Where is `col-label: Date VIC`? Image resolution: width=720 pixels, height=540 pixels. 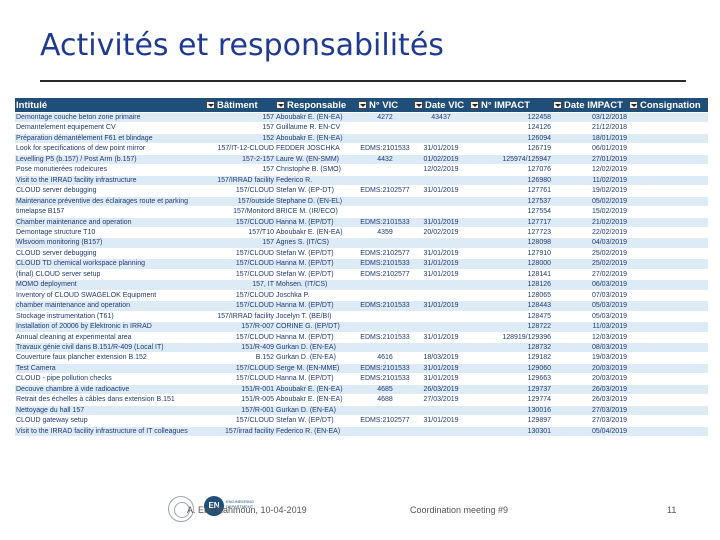
col-label: Date VIC is located at coordinates (445, 105).